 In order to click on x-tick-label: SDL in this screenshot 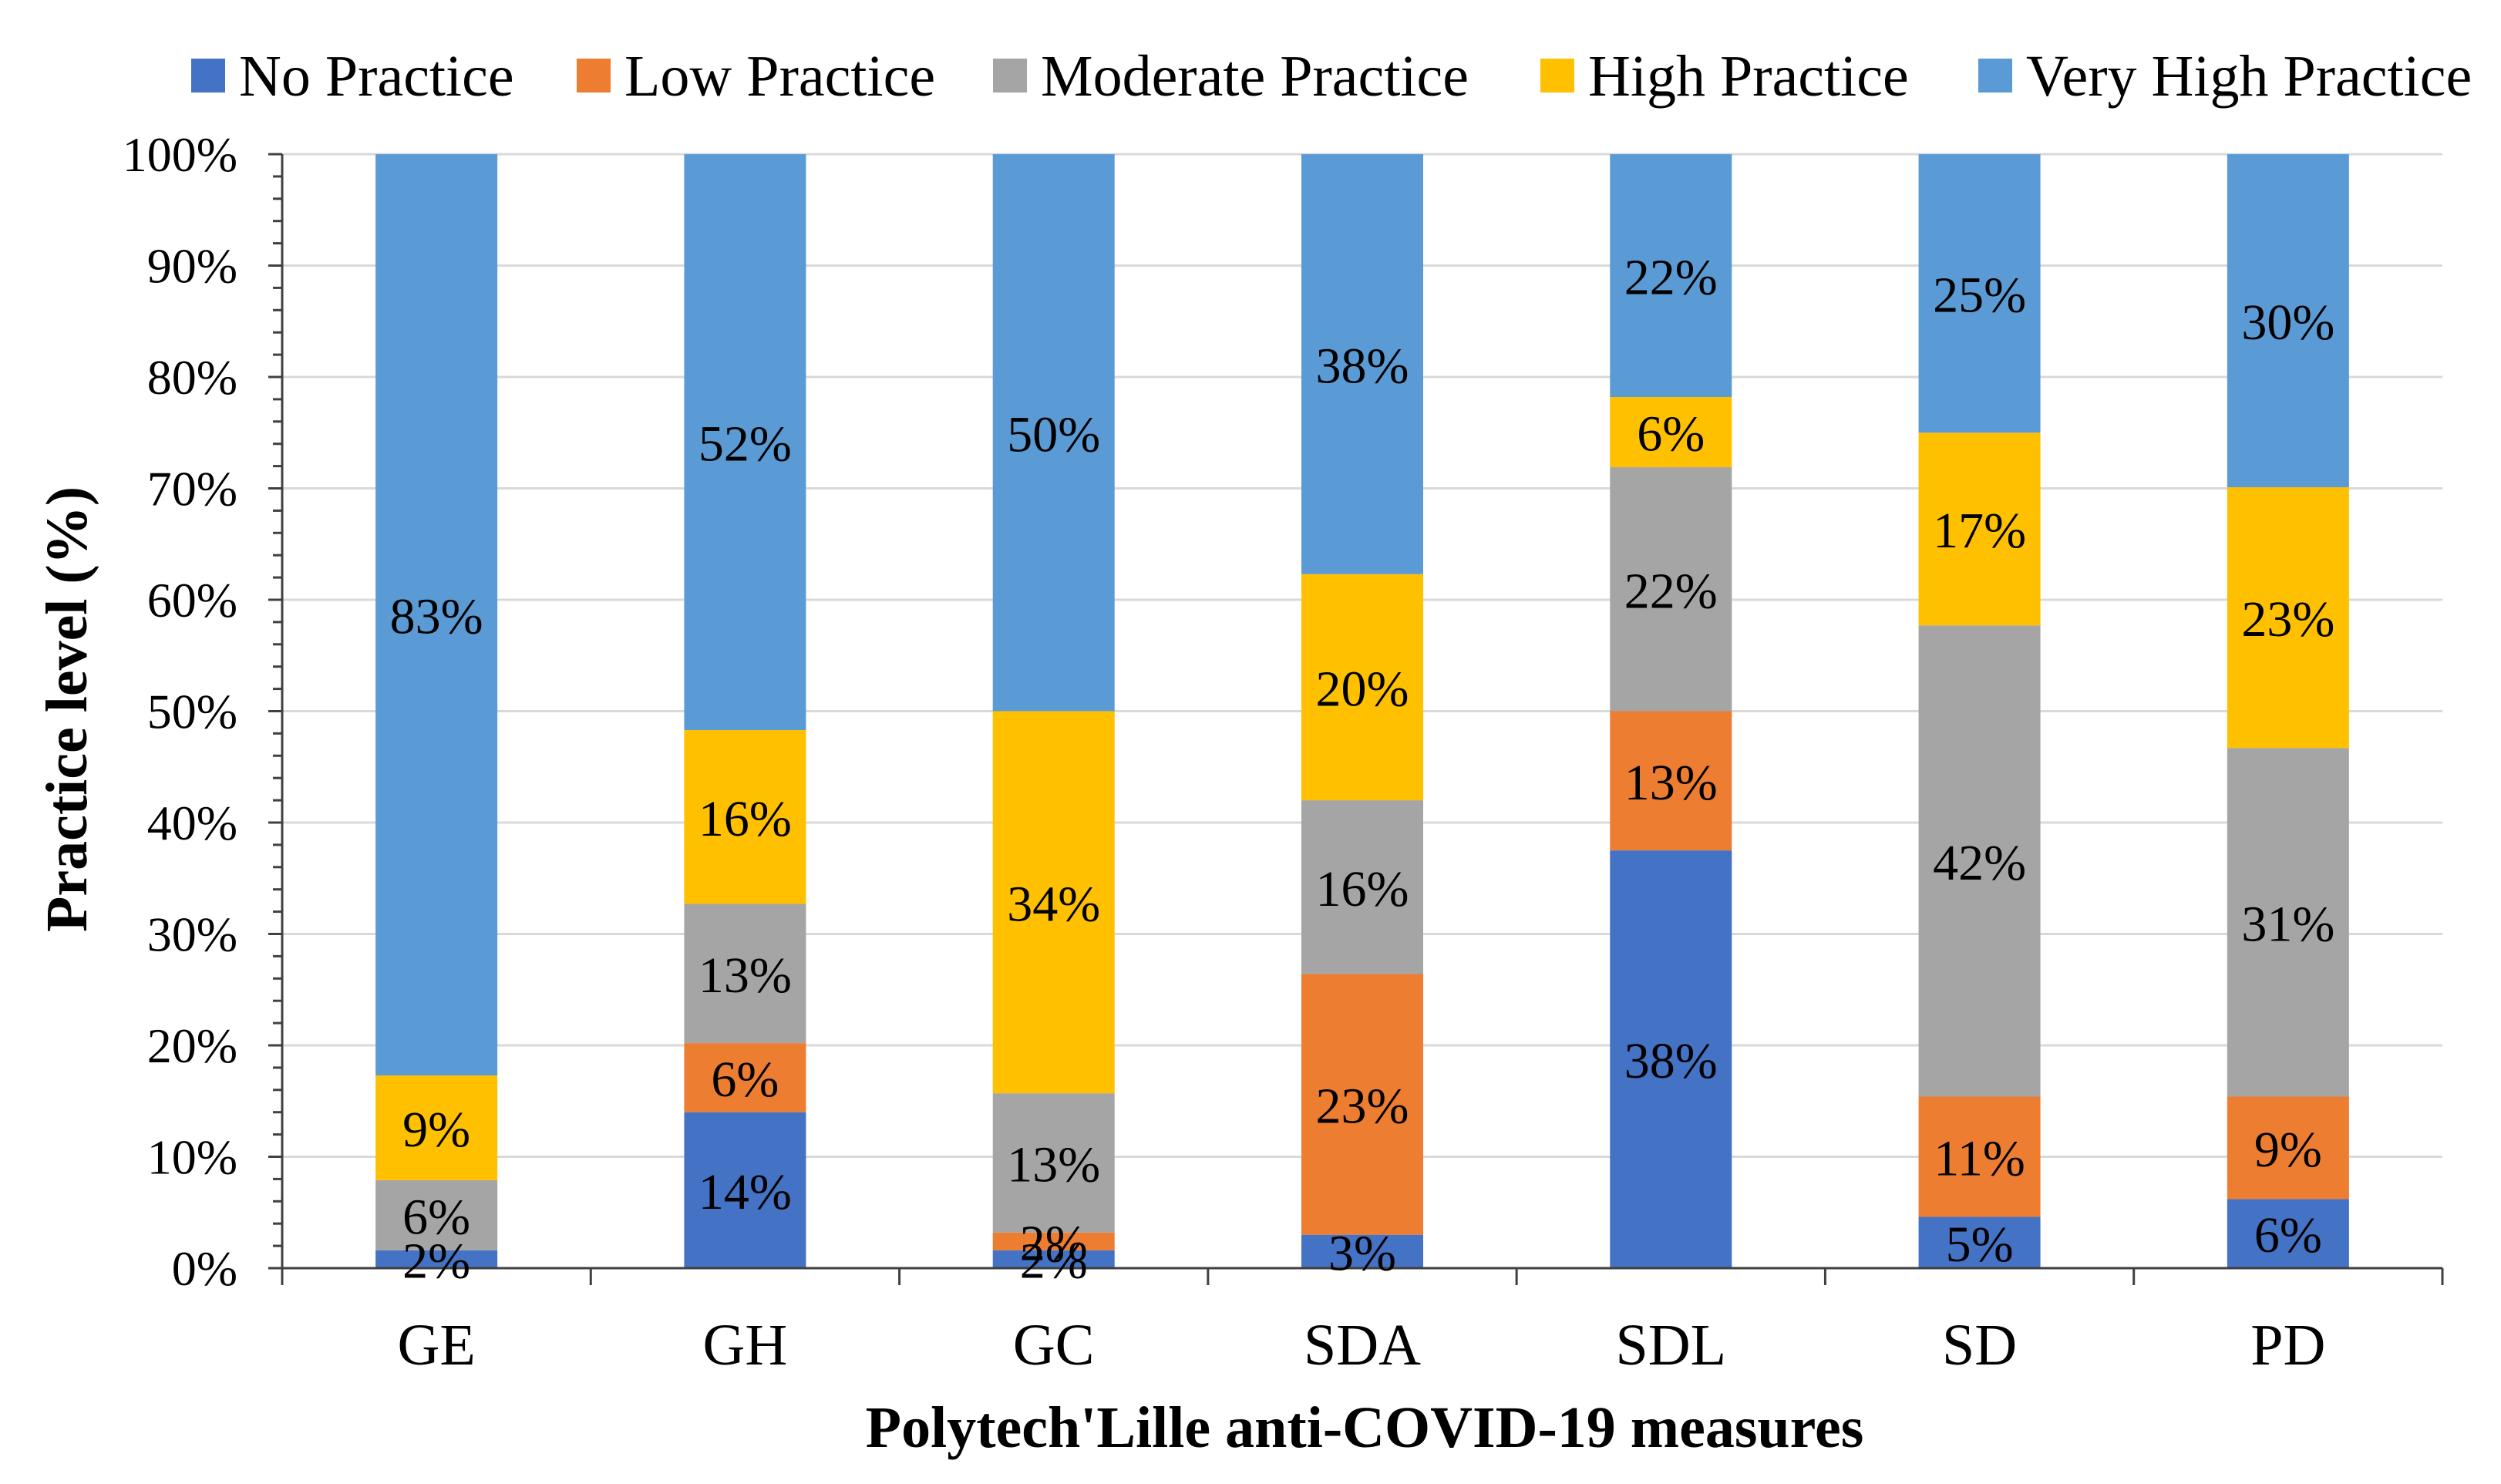, I will do `click(1670, 1346)`.